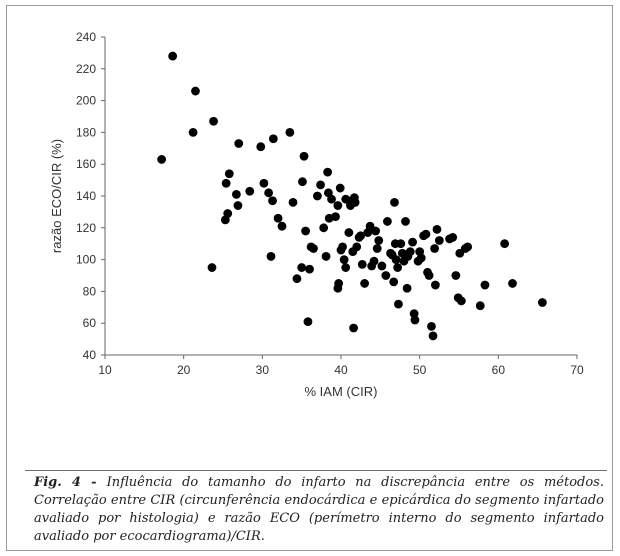 Image resolution: width=620 pixels, height=556 pixels. What do you see at coordinates (86, 260) in the screenshot?
I see `y-tick-label: 100` at bounding box center [86, 260].